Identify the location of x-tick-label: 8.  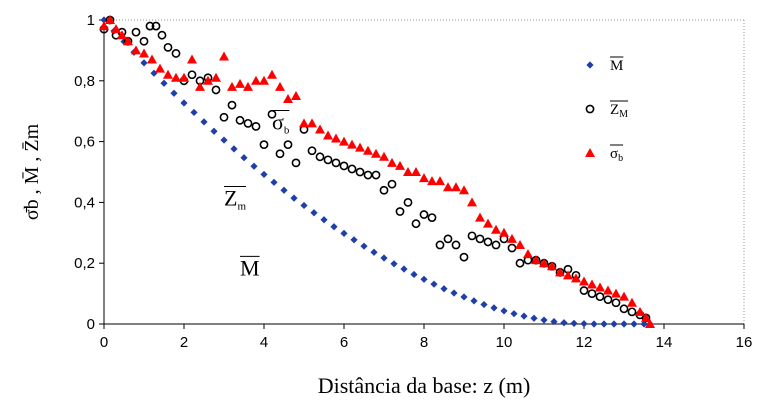
(424, 342).